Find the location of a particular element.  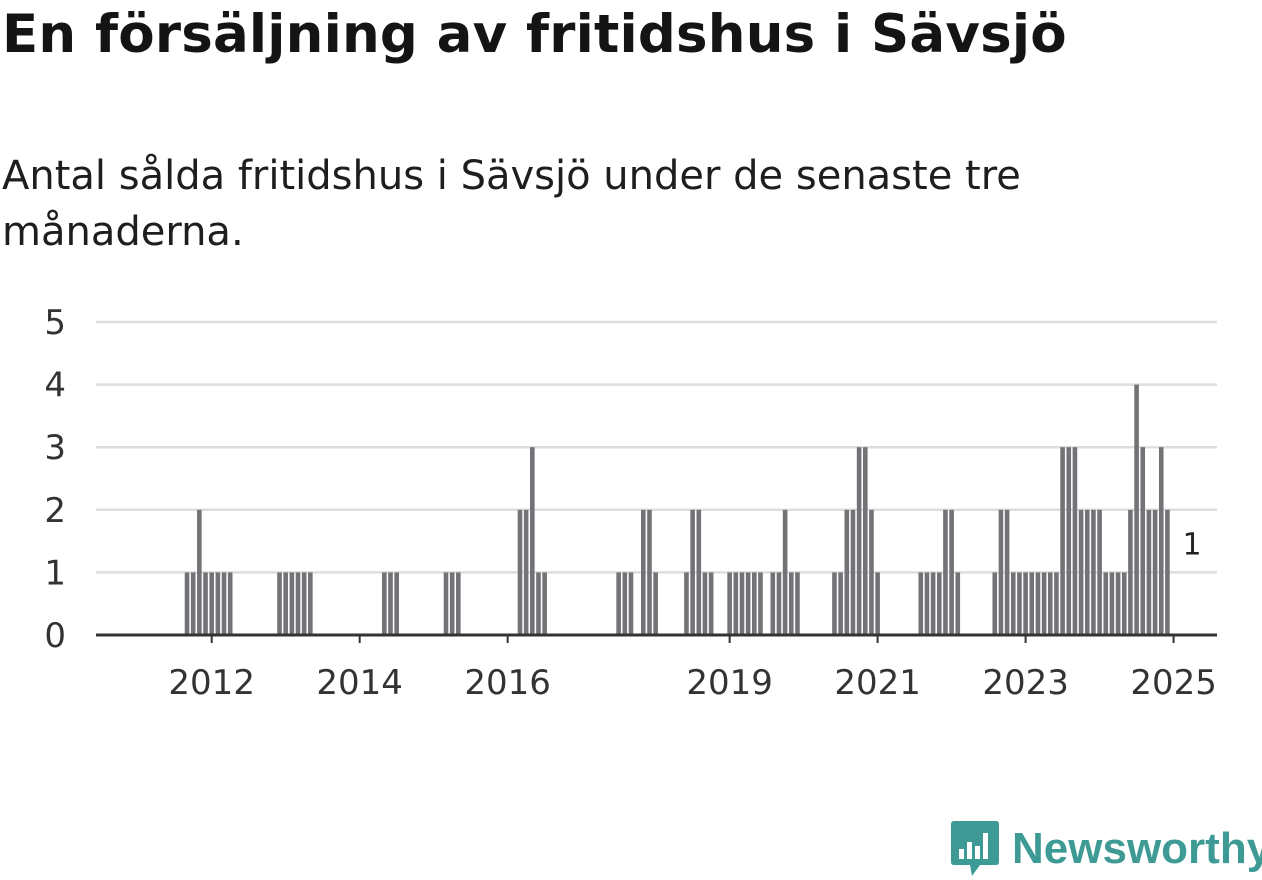

x-tick-label: 2023 is located at coordinates (1025, 683).